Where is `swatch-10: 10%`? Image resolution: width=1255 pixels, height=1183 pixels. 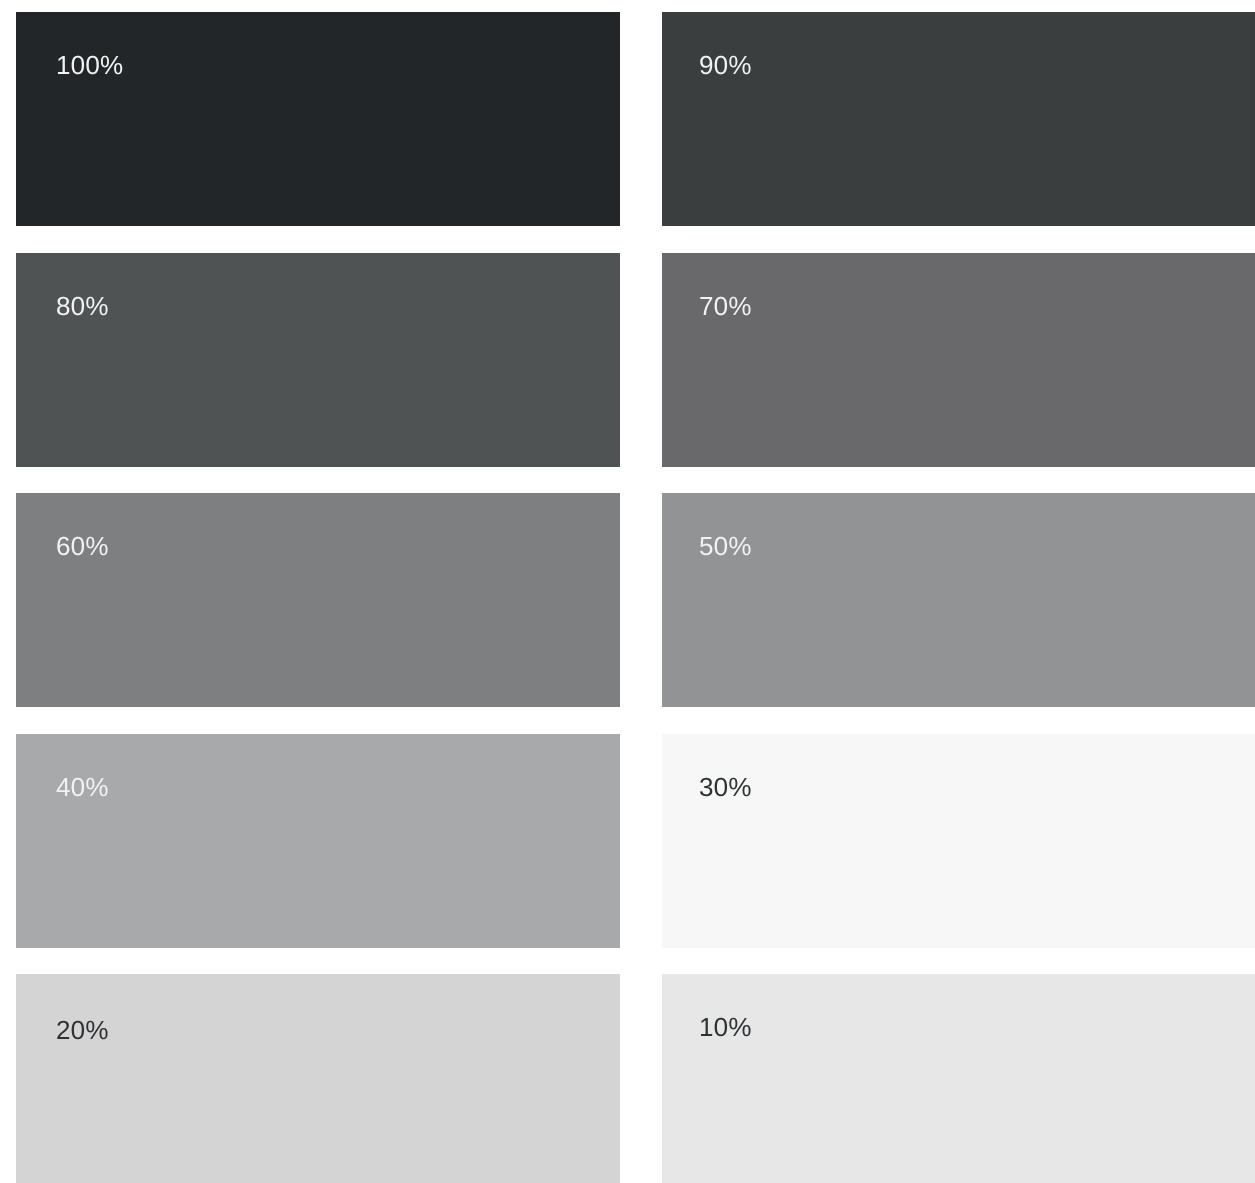 swatch-10: 10% is located at coordinates (958, 1078).